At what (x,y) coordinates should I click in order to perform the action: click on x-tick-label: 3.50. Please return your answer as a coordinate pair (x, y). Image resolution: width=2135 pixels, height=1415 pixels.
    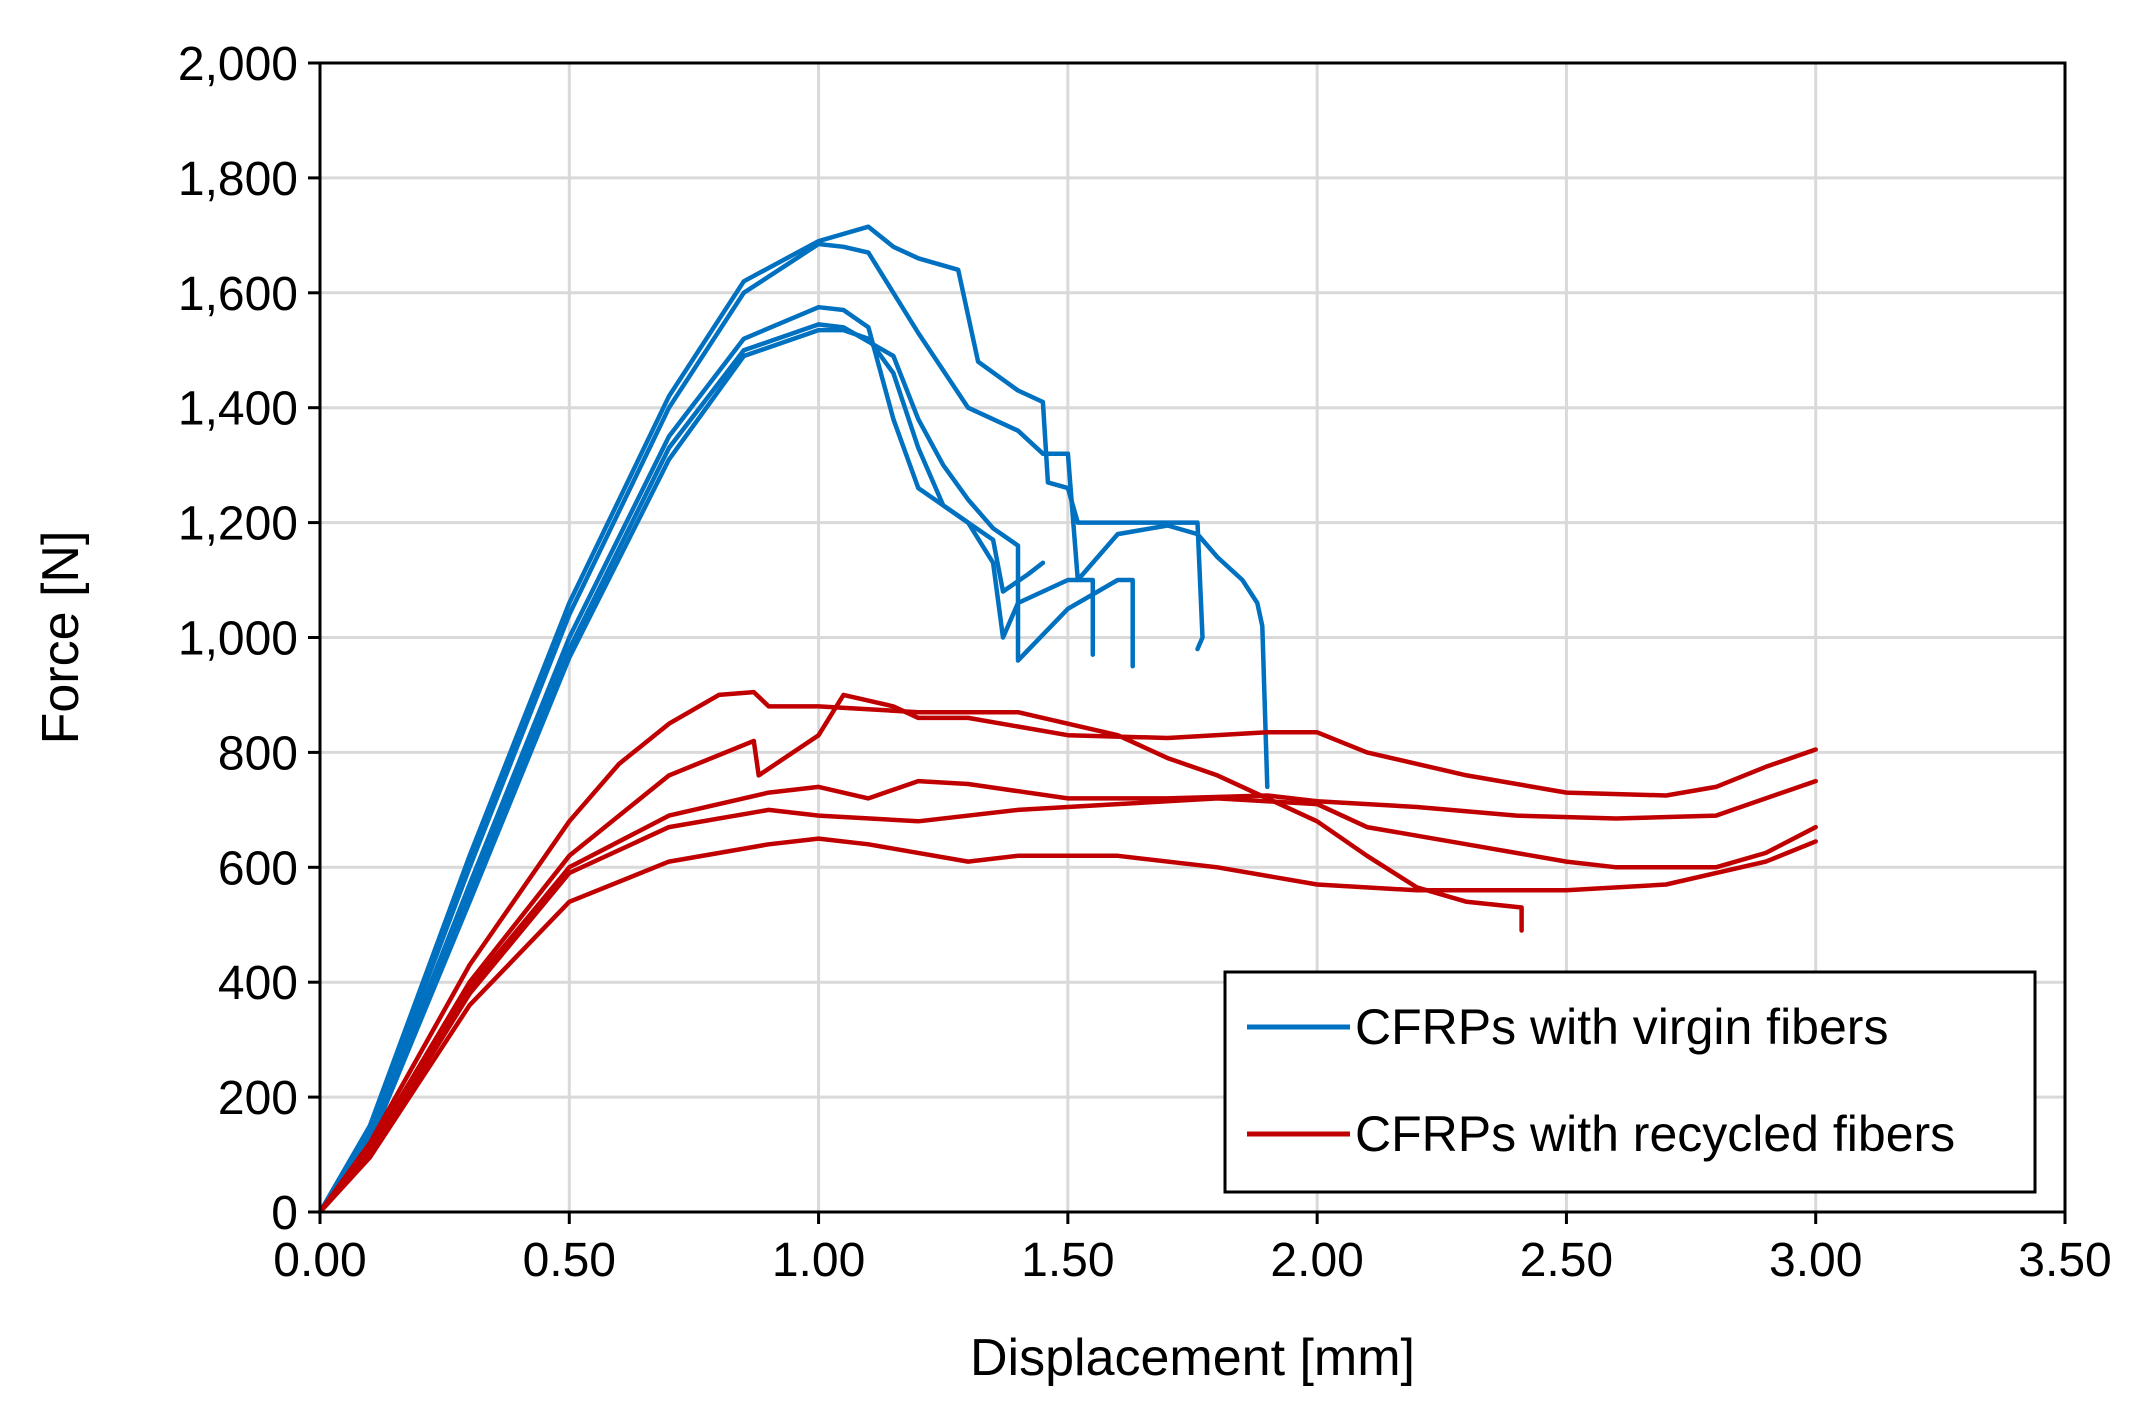
    Looking at the image, I should click on (2064, 1260).